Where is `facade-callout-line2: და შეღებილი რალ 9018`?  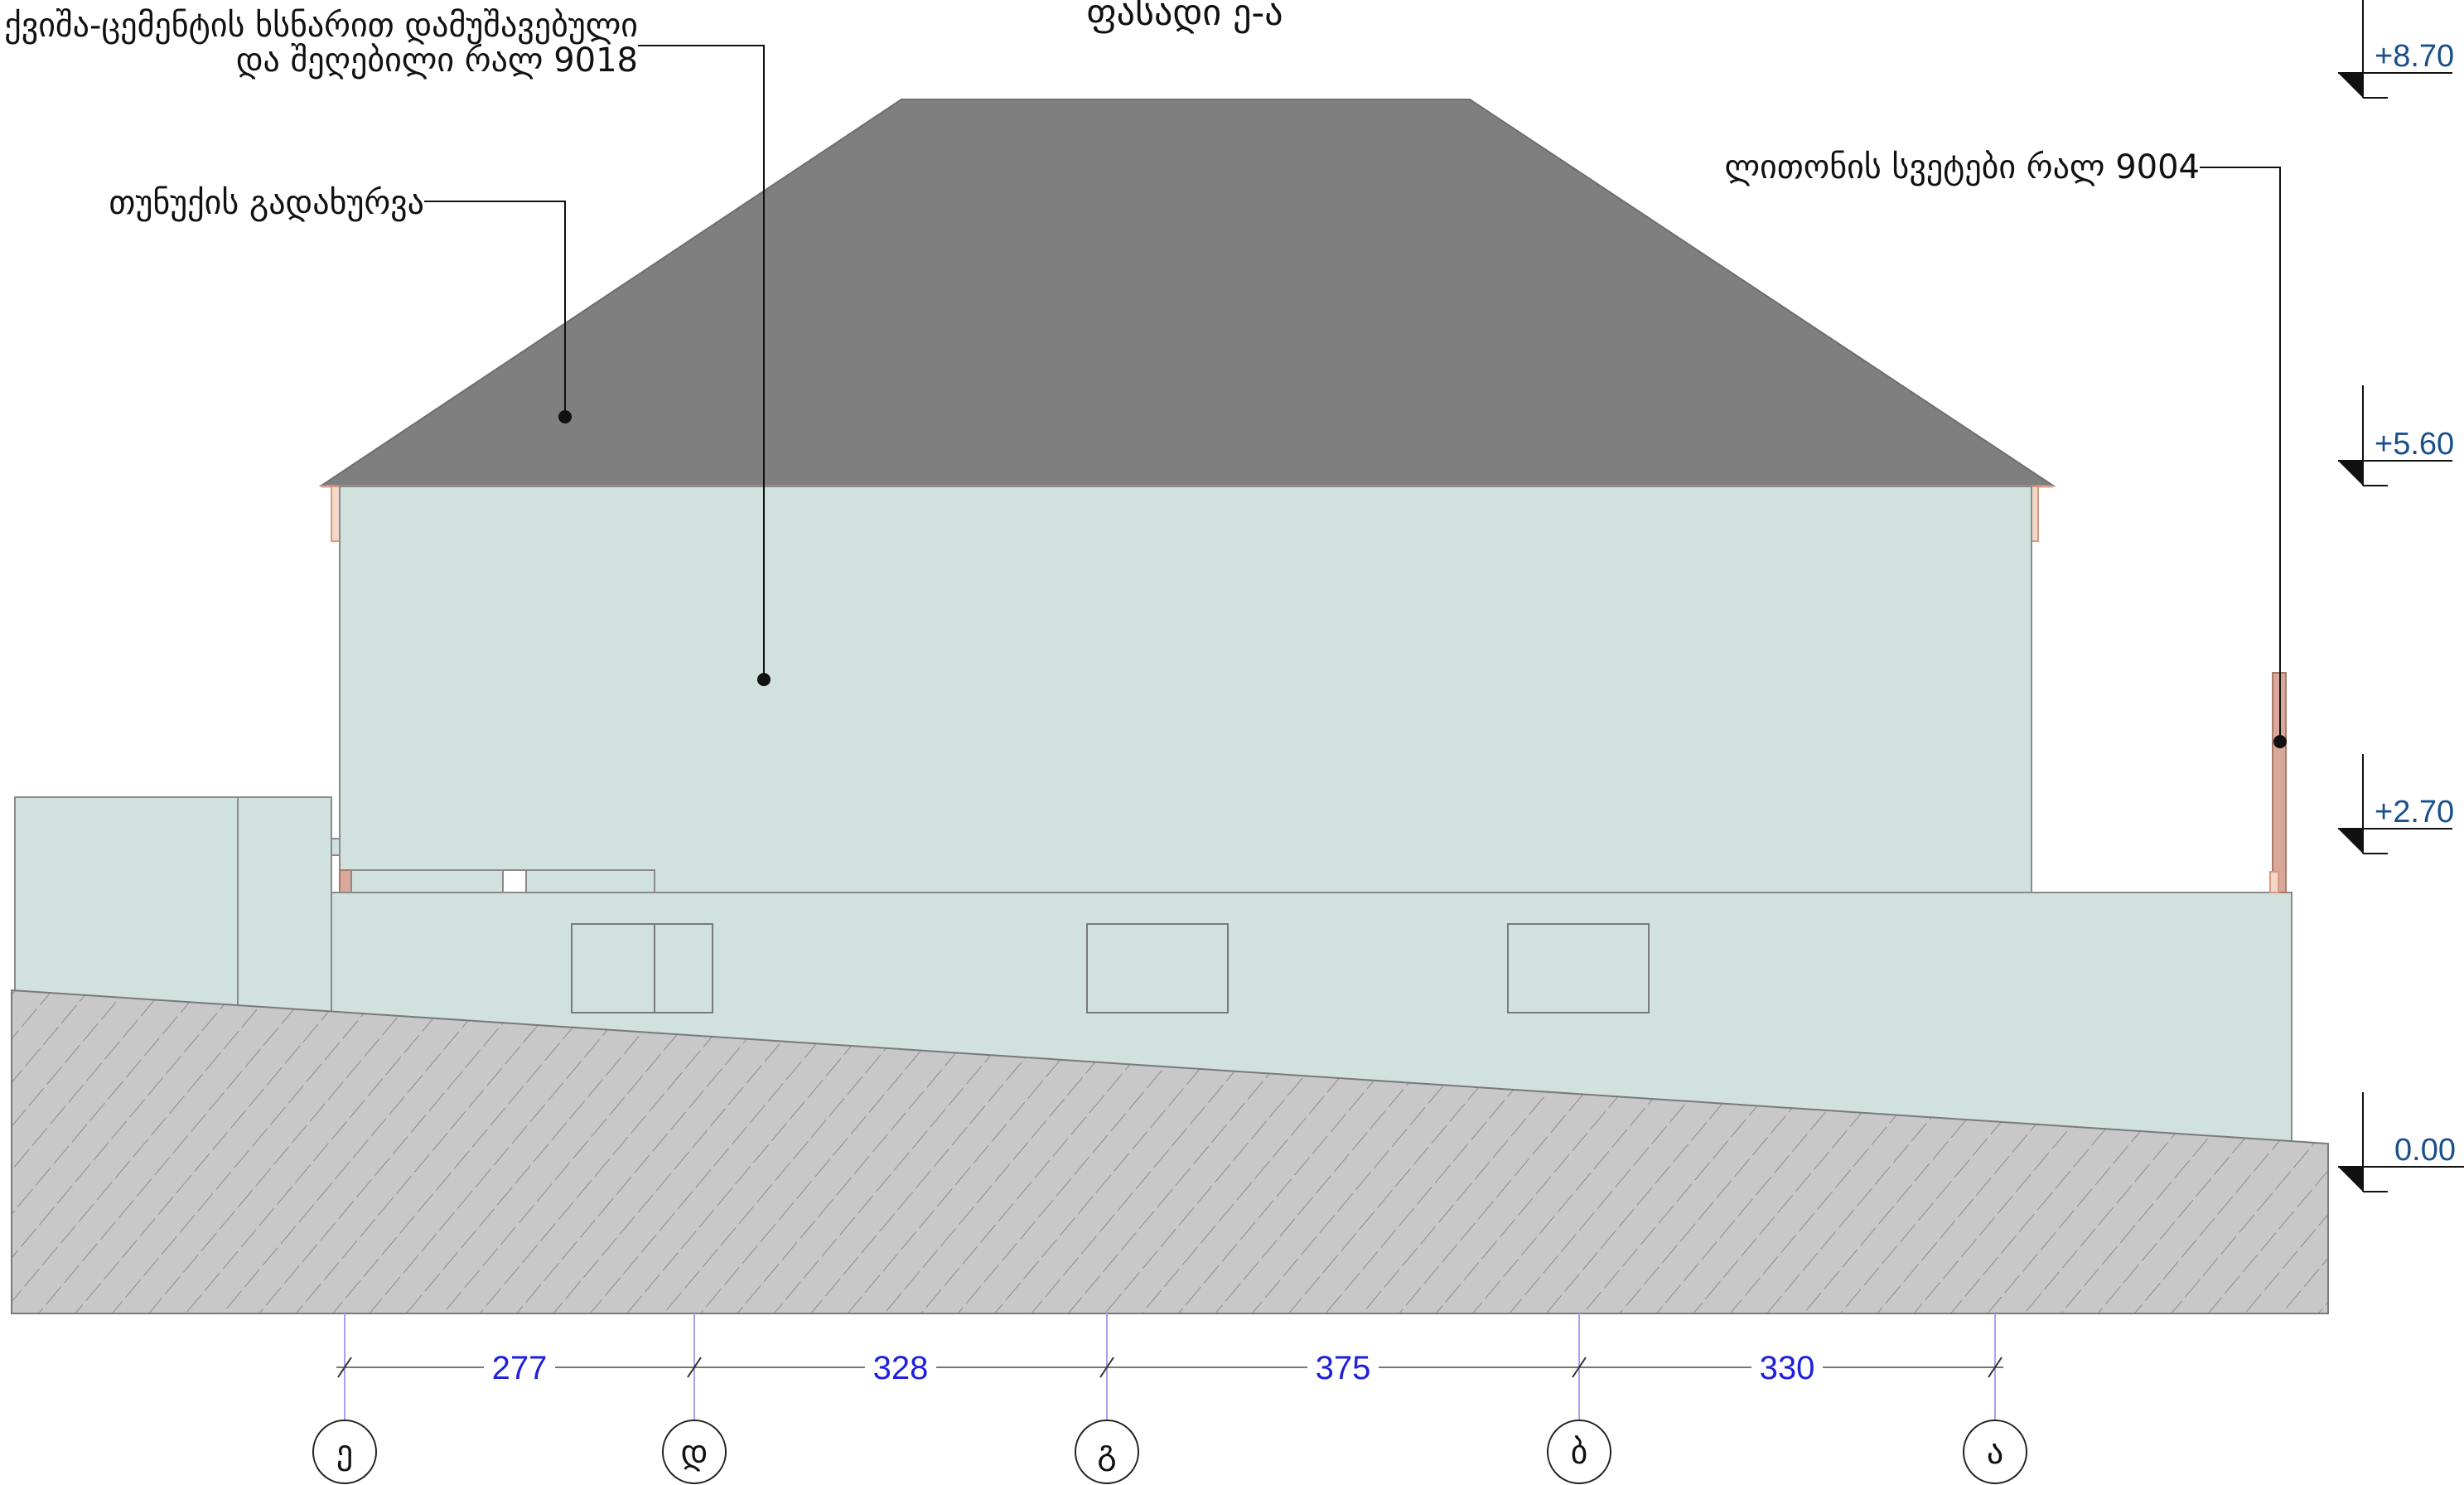
facade-callout-line2: და შეღებილი რალ 9018 is located at coordinates (437, 60).